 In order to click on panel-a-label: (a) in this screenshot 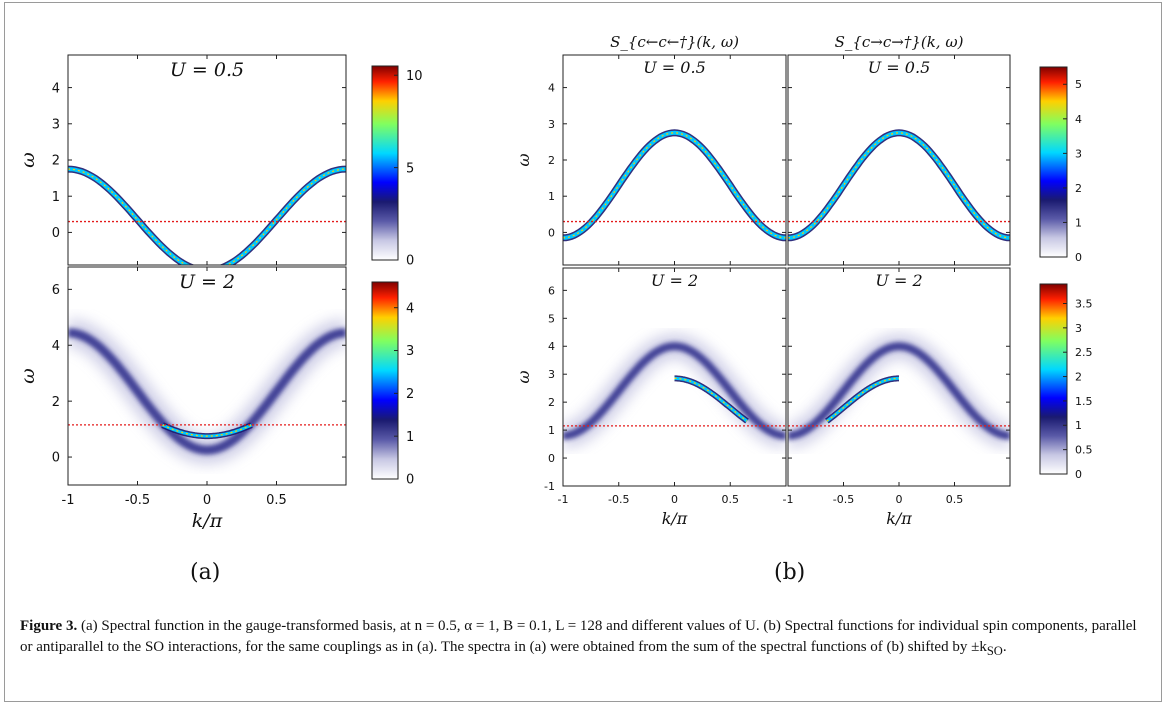, I will do `click(205, 572)`.